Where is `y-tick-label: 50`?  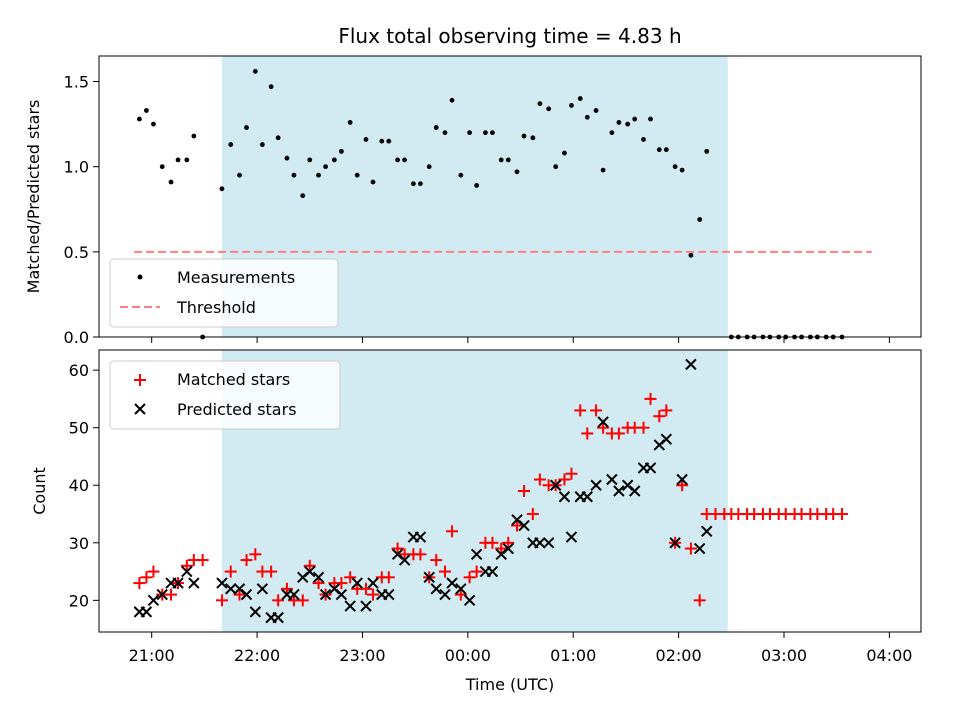
y-tick-label: 50 is located at coordinates (79, 428).